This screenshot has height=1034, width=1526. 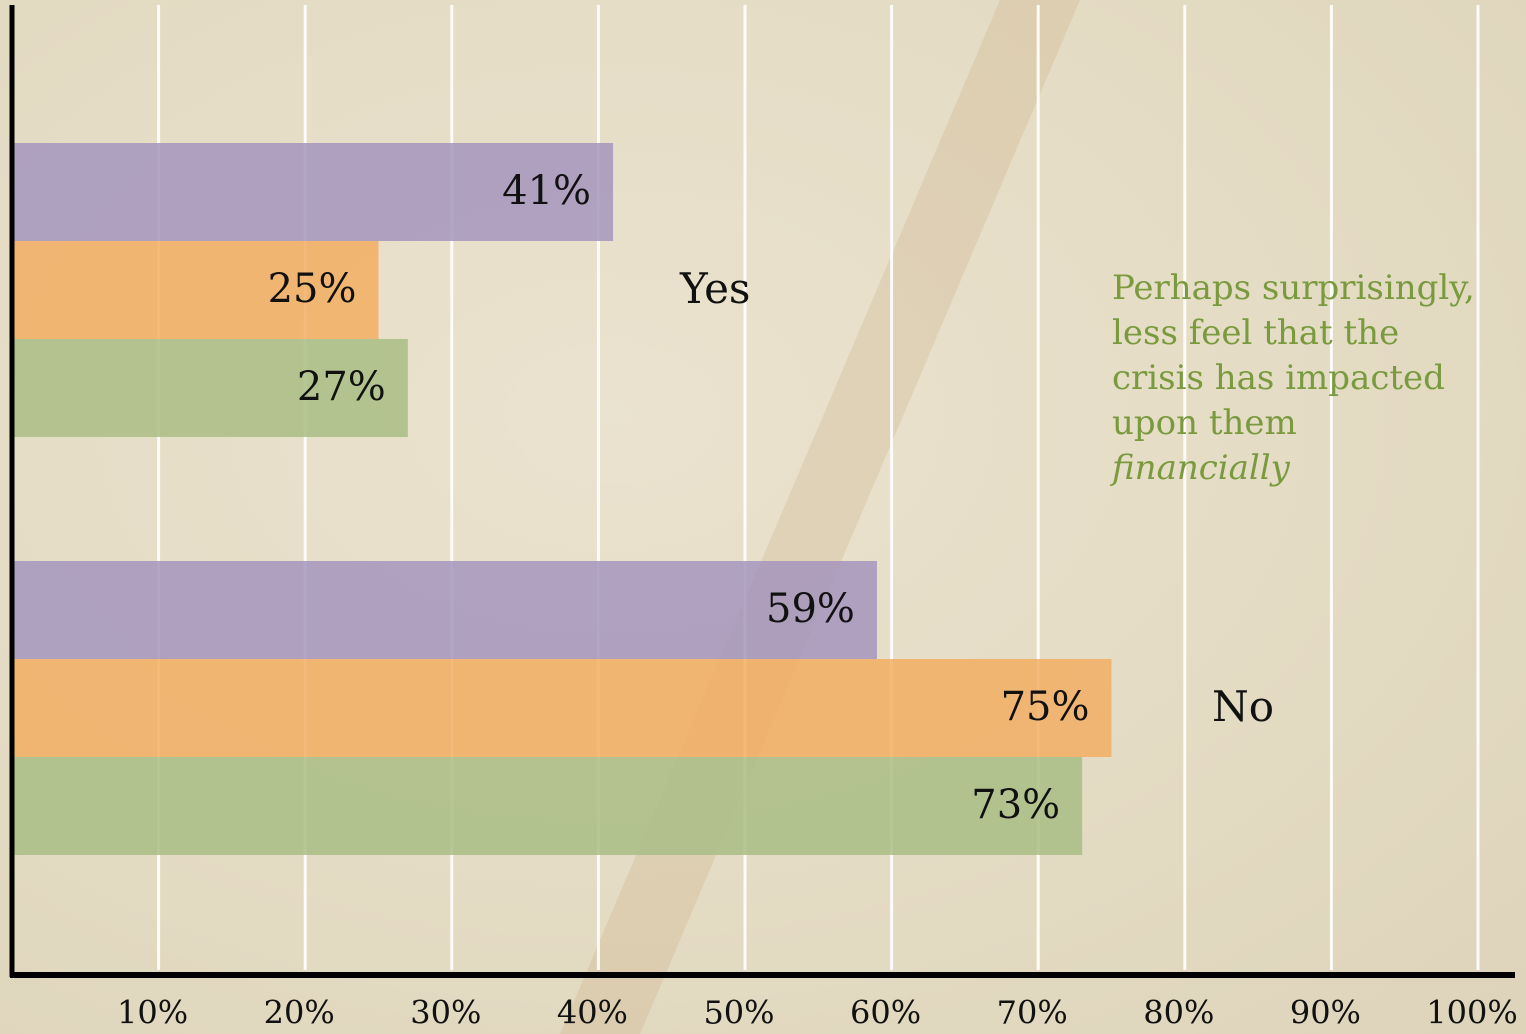 What do you see at coordinates (810, 609) in the screenshot?
I see `value-label: 59%` at bounding box center [810, 609].